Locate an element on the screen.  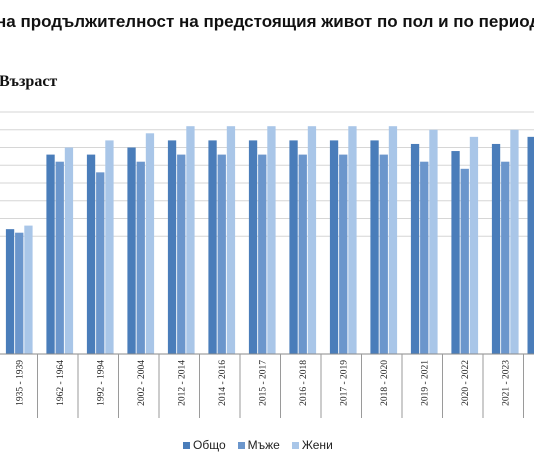
x-tick-label: 2020 - 2022 is located at coordinates (466, 383).